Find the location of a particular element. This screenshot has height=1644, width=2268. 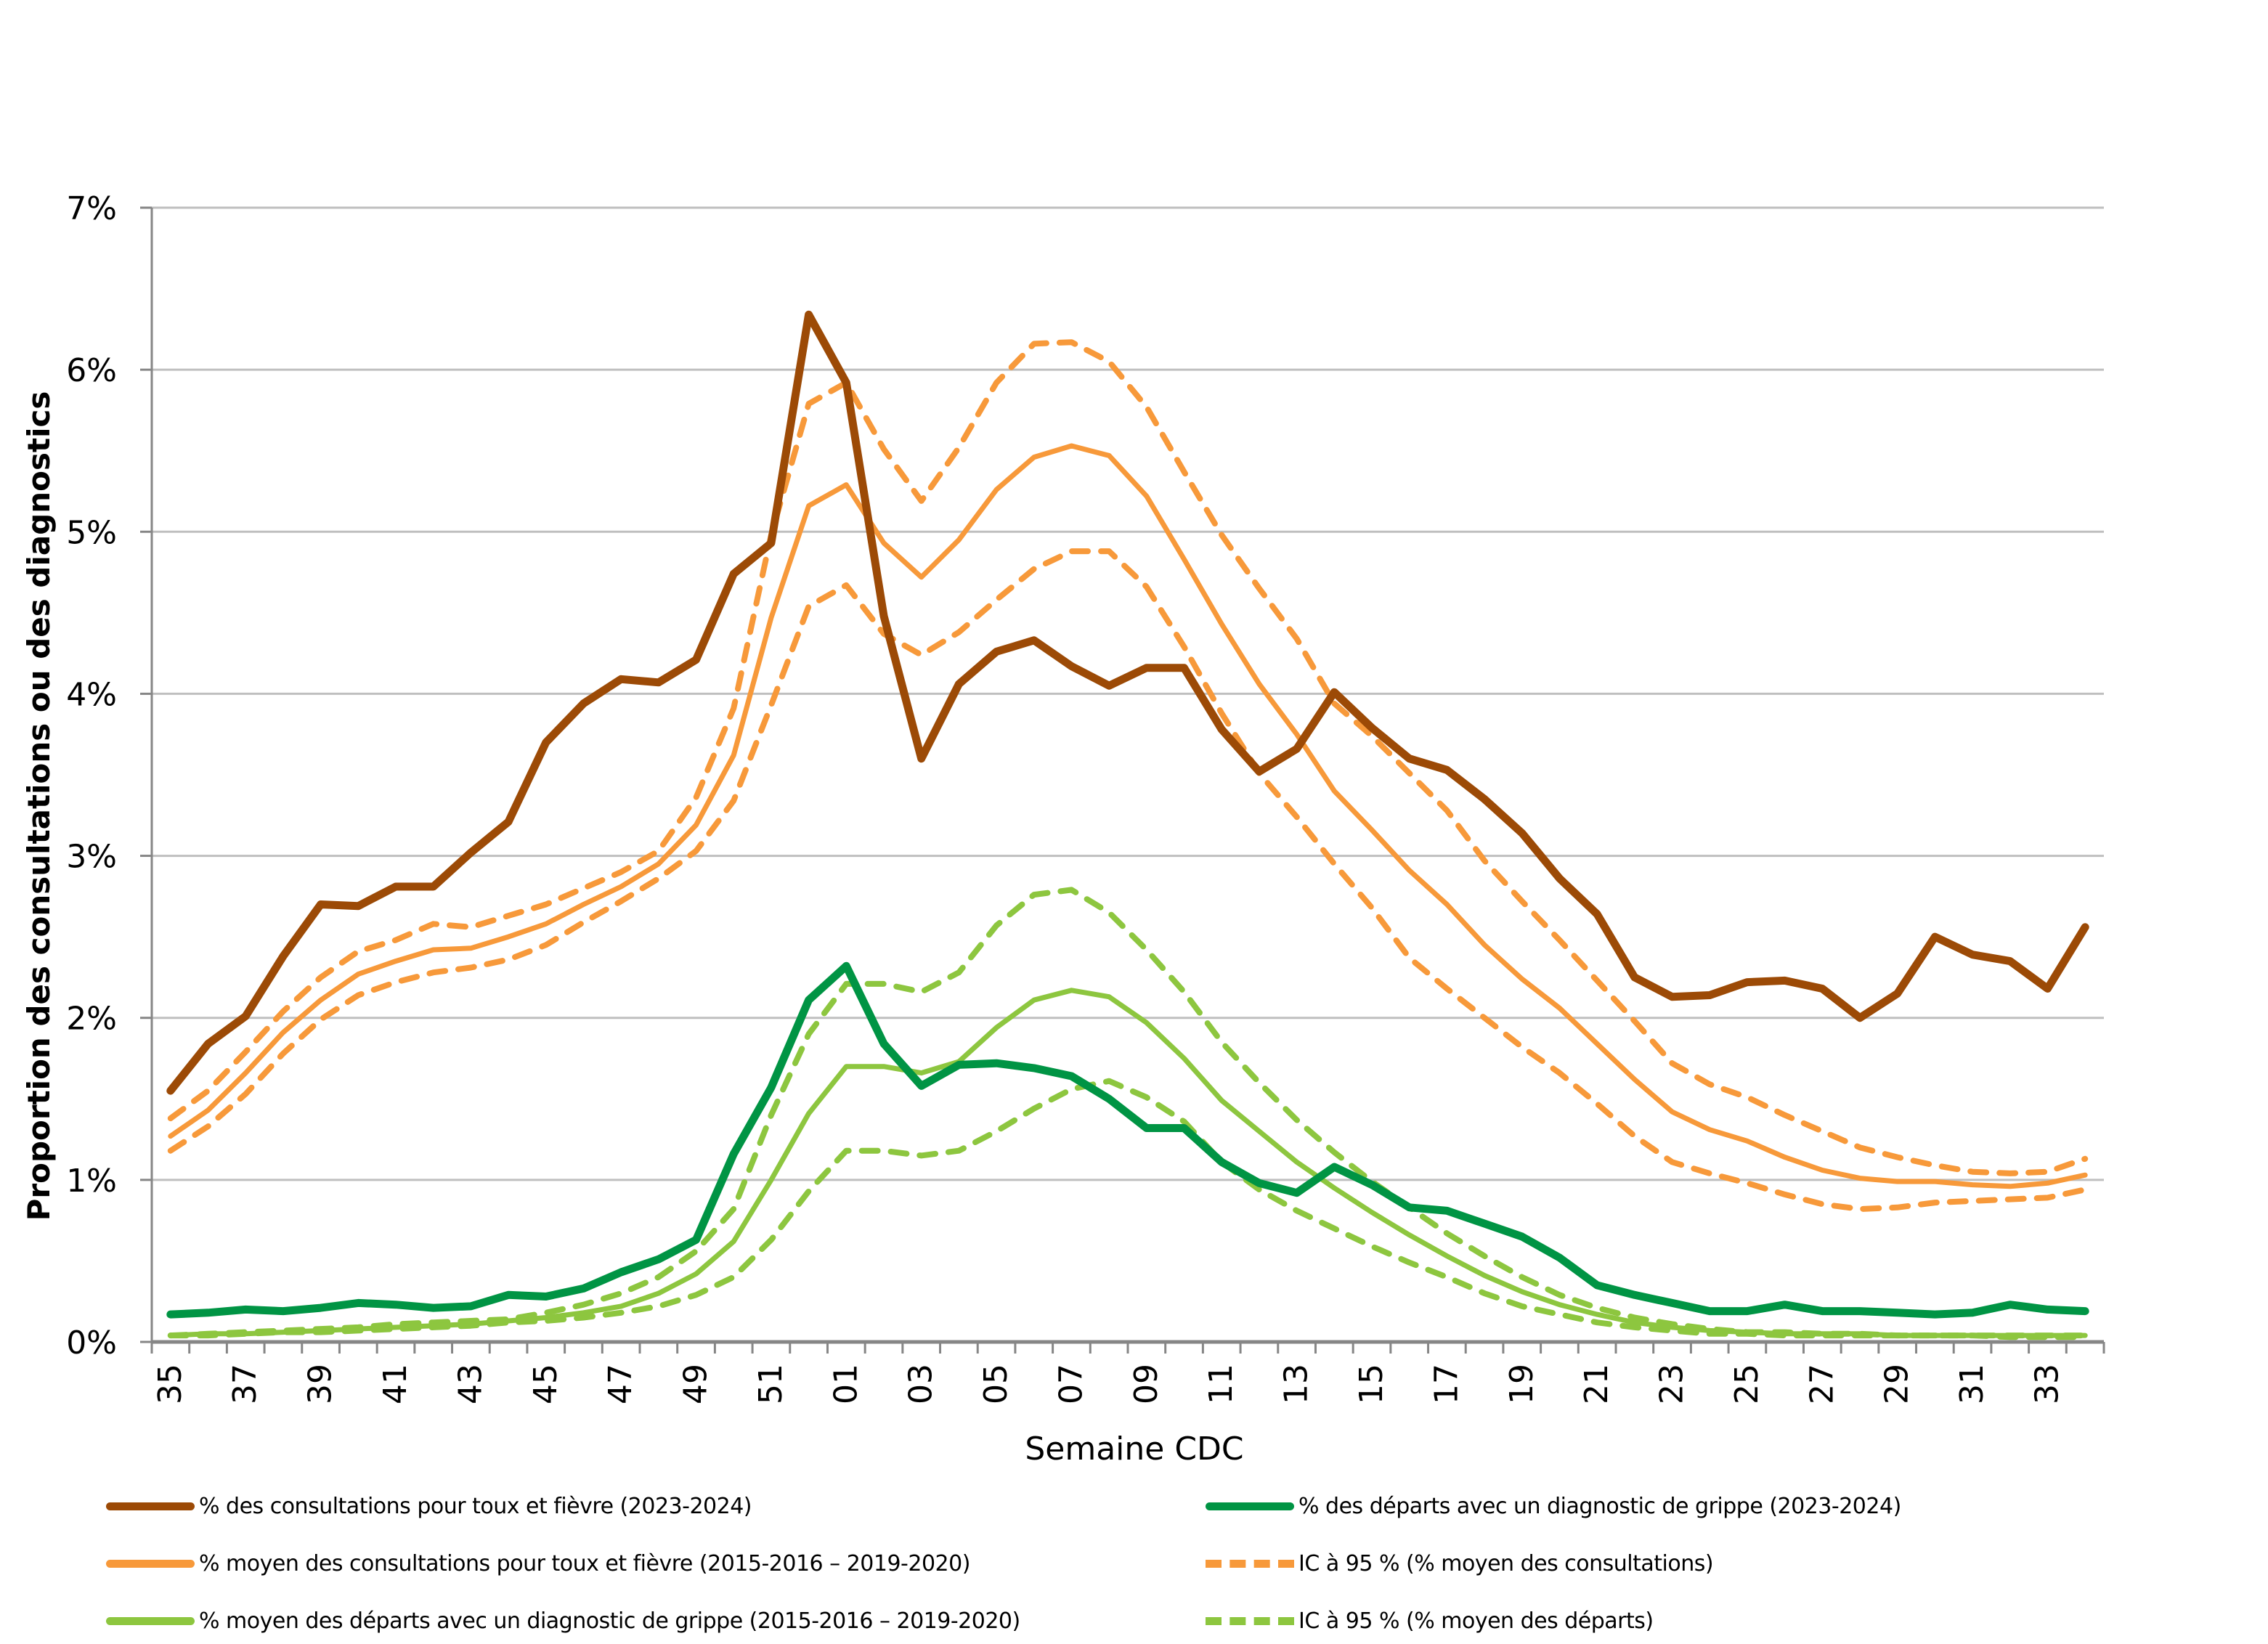

y-tick-labels: 0% 1% 2% 3% 4% 5% 6% 7% is located at coordinates (91, 776).